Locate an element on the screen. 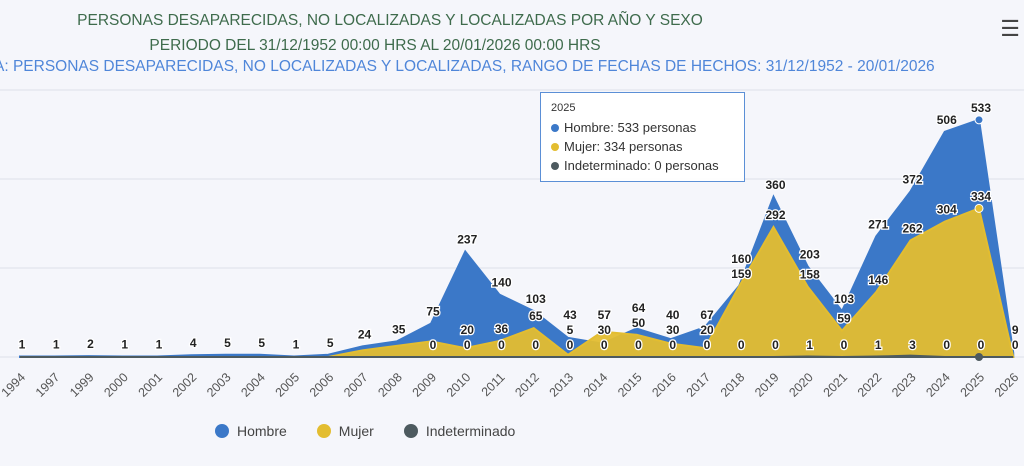 This screenshot has height=466, width=1024. data-label-mujer: 262 is located at coordinates (912, 228).